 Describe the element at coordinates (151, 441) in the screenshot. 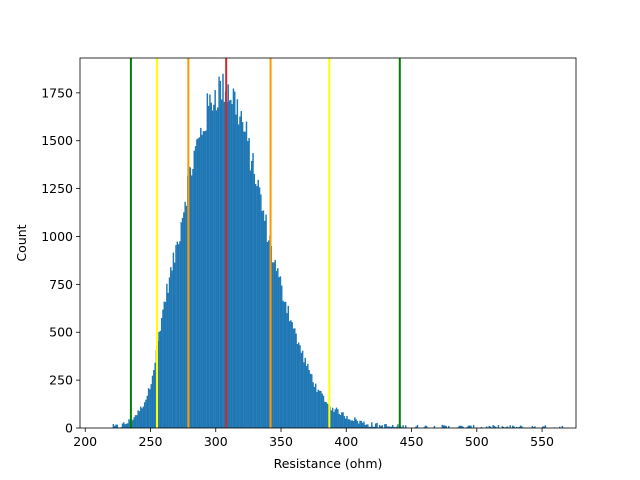

I see `x-tick-label: 250` at that location.